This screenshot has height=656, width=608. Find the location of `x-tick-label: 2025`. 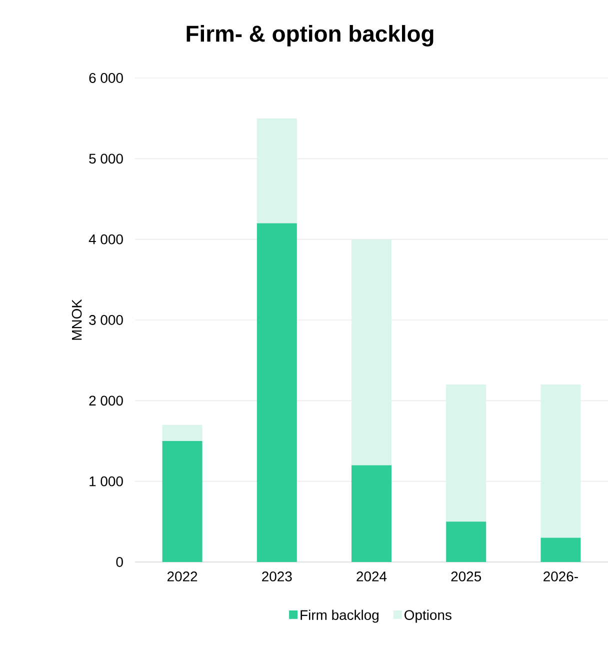

x-tick-label: 2025 is located at coordinates (466, 577).